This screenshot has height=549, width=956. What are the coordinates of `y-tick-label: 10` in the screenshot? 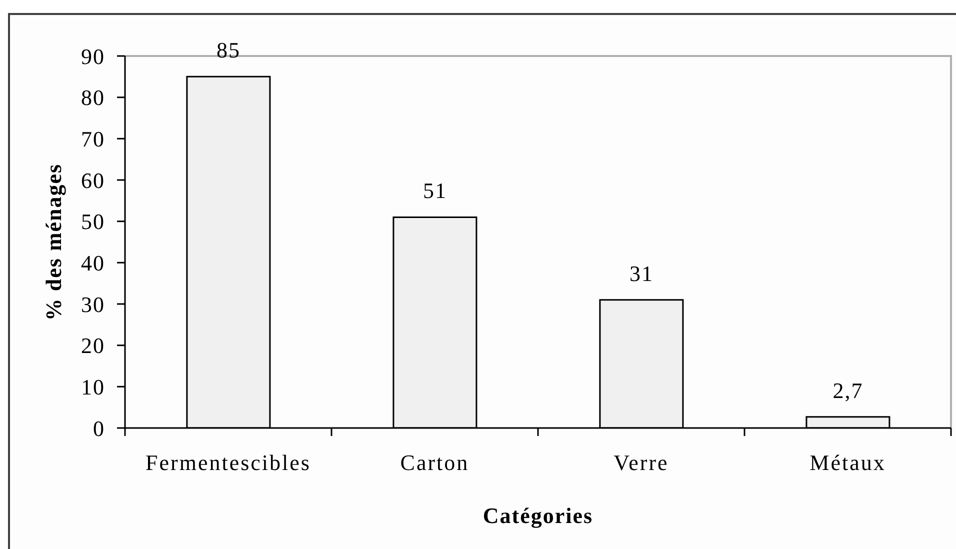 It's located at (93, 387).